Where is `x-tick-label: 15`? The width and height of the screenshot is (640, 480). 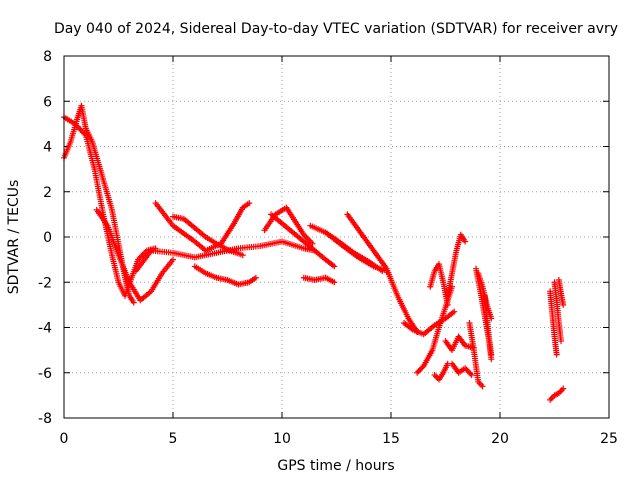
x-tick-label: 15 is located at coordinates (391, 439).